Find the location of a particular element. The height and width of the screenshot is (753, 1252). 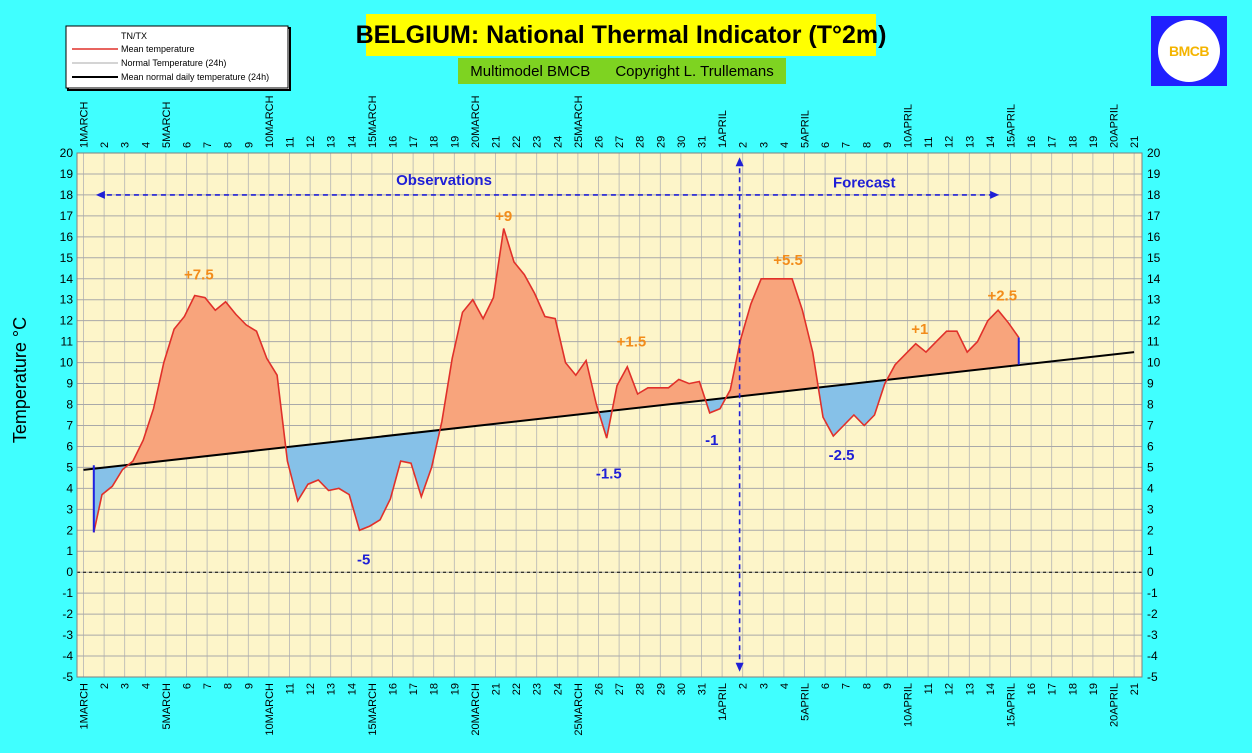

x-tick-label-bottom: 20MARCH is located at coordinates (476, 709).